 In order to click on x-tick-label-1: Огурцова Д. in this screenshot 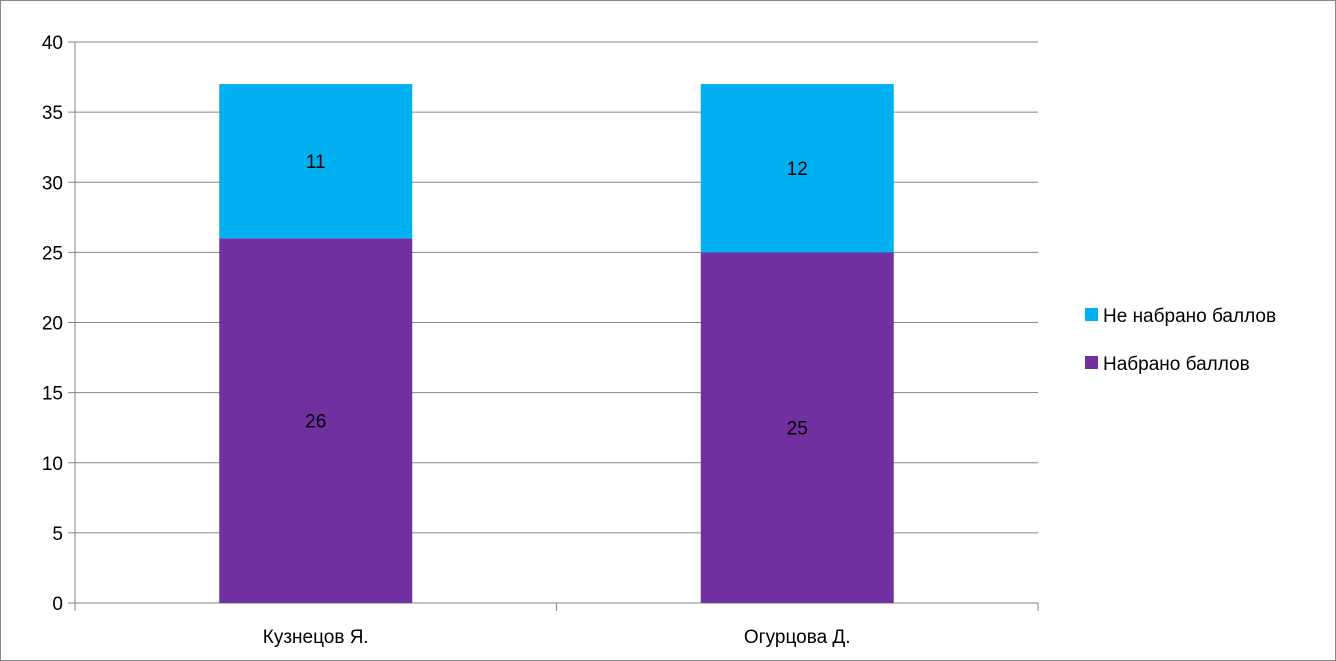, I will do `click(797, 637)`.